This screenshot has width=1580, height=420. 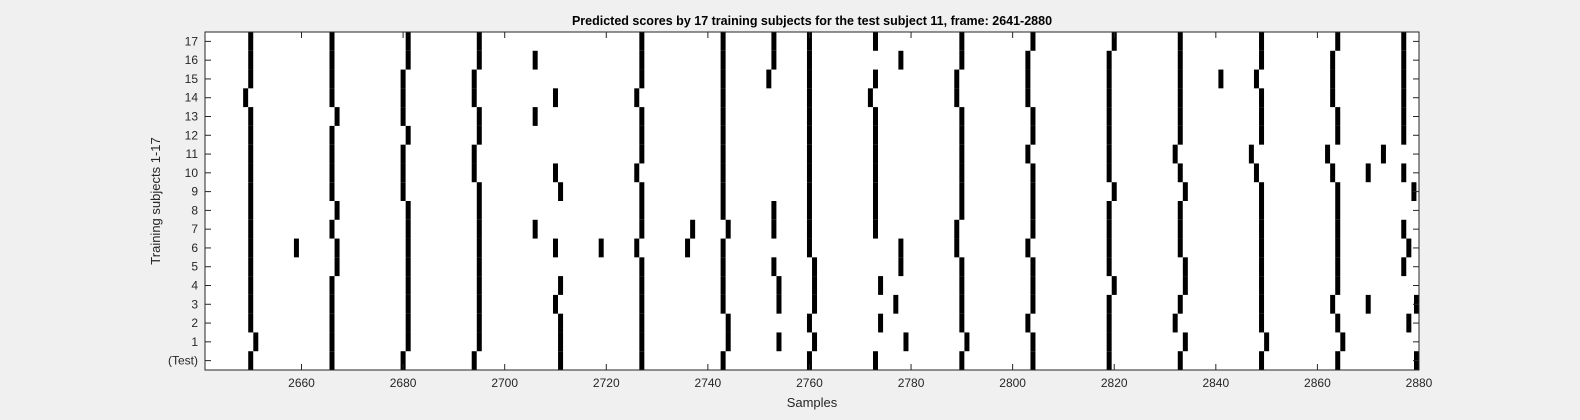 What do you see at coordinates (911, 383) in the screenshot?
I see `x-tick-label: 2780` at bounding box center [911, 383].